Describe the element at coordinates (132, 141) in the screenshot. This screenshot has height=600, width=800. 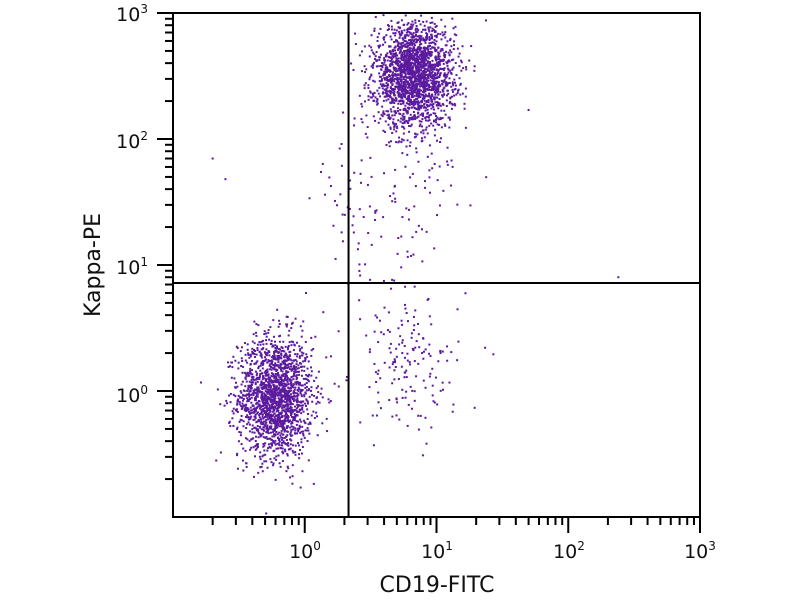
I see `y-tick-label-100: 102` at that location.